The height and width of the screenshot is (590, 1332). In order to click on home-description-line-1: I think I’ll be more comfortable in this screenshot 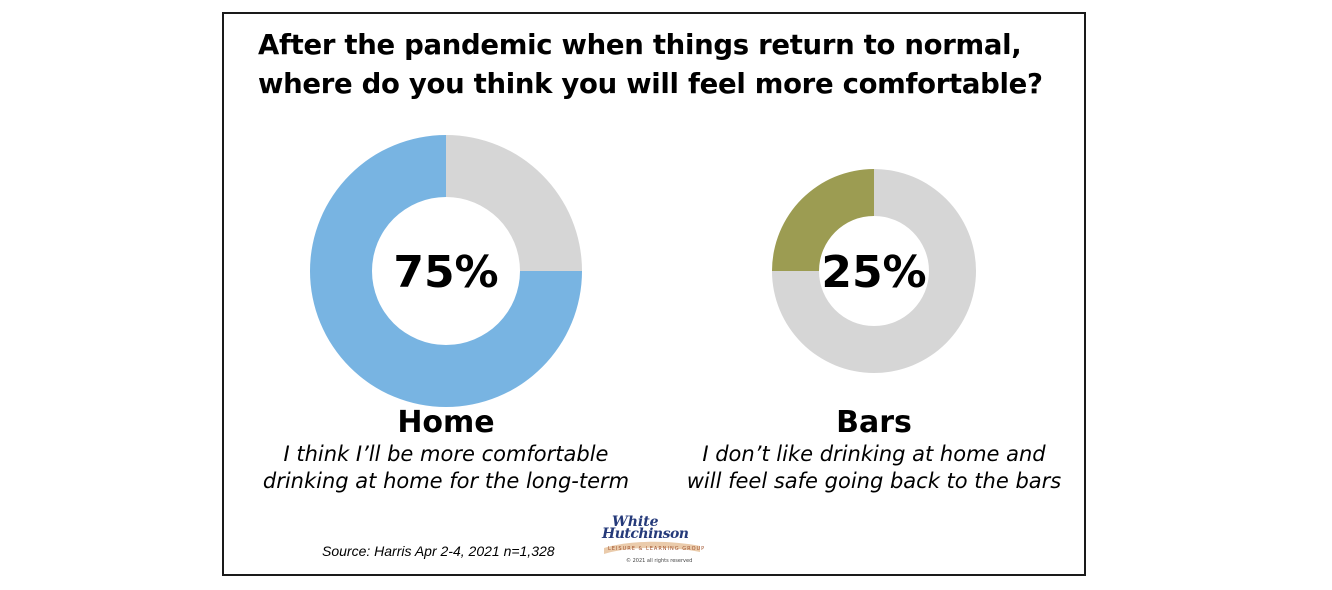, I will do `click(446, 454)`.